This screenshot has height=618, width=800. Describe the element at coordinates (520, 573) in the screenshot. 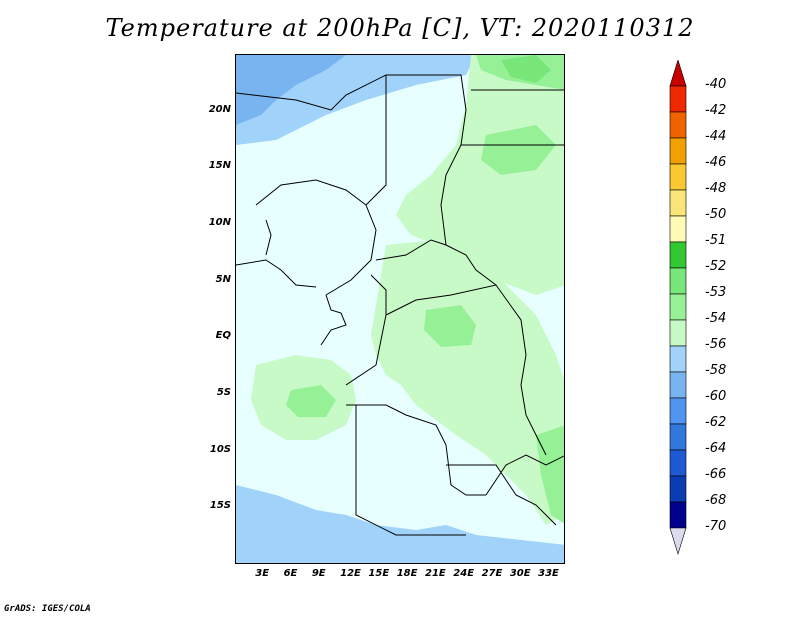

I see `lon-tick-label: 30E` at that location.